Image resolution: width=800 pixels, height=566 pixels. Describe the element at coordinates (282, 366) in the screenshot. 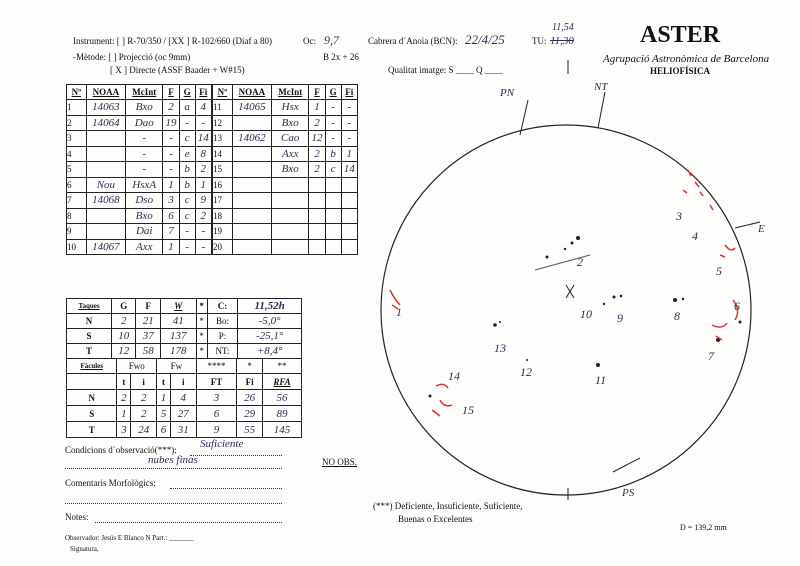

I see `faculae-header: **` at that location.